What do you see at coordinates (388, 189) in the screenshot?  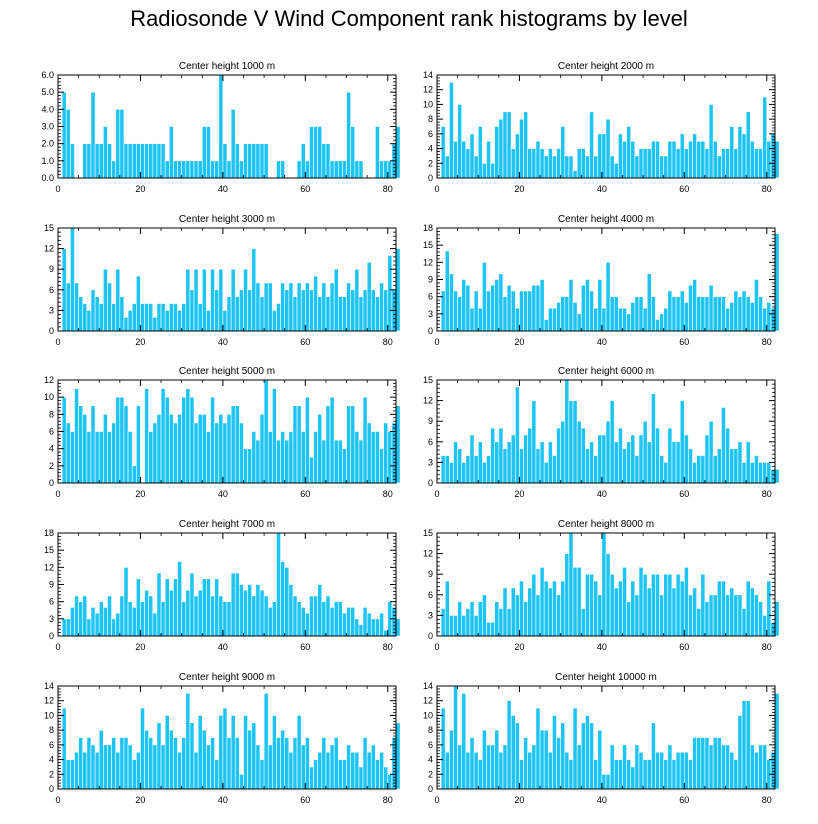 I see `x-tick-label: 80` at bounding box center [388, 189].